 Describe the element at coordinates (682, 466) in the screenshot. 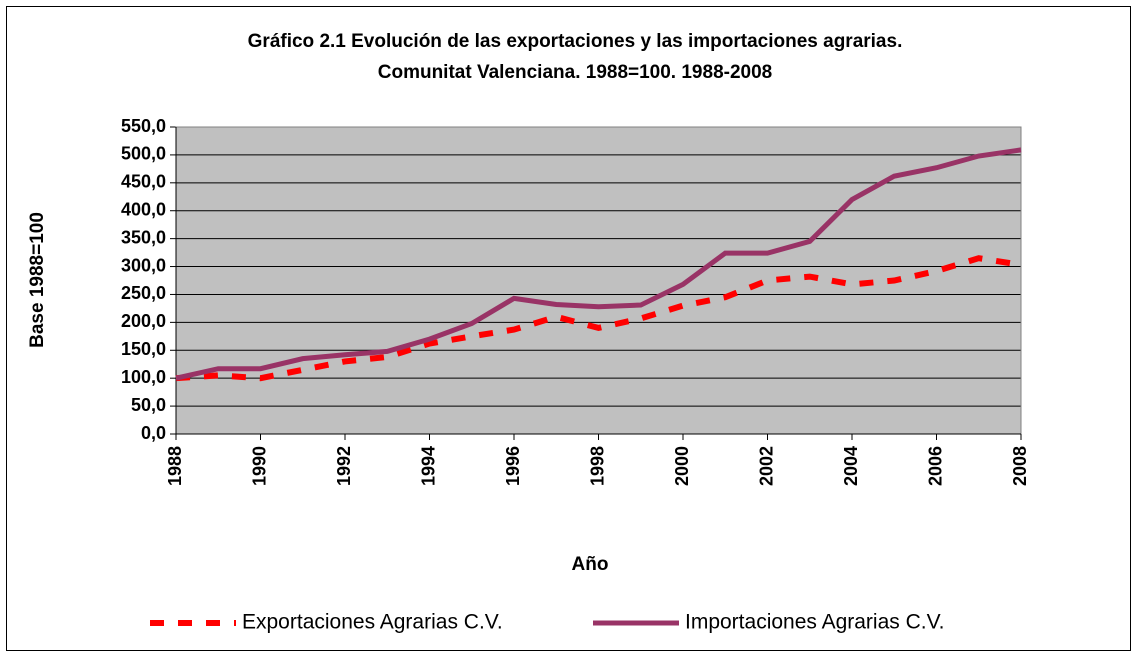

I see `x-tick-label: 2000` at that location.